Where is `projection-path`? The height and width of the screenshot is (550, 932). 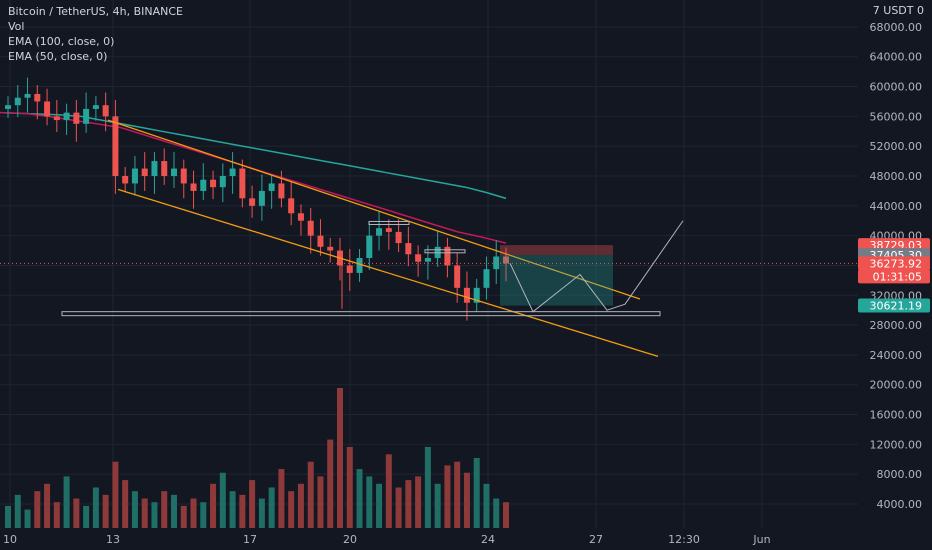
projection-path is located at coordinates (596, 266).